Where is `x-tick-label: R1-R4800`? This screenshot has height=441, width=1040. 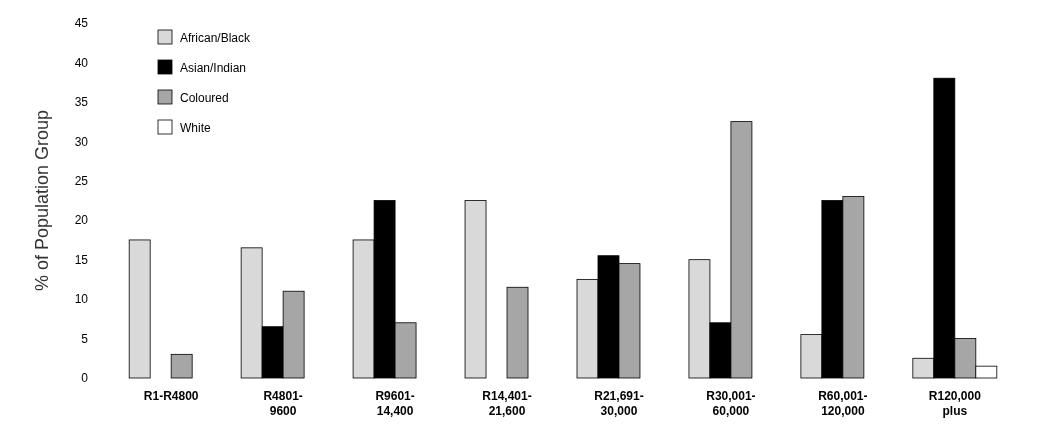
x-tick-label: R1-R4800 is located at coordinates (171, 396).